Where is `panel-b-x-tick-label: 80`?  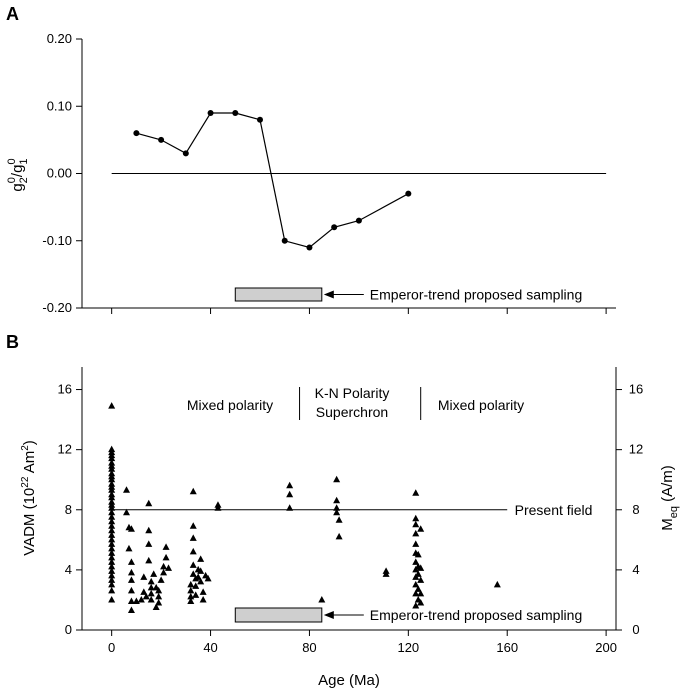 panel-b-x-tick-label: 80 is located at coordinates (309, 647).